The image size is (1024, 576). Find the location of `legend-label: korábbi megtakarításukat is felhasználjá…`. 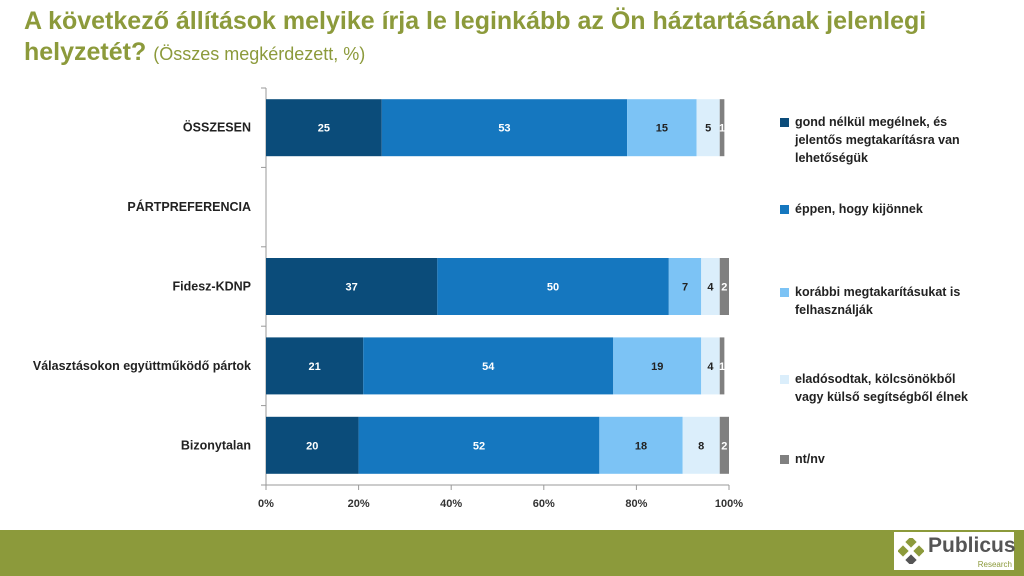

legend-label: korábbi megtakarításukat is felhasználjá… is located at coordinates (878, 301).